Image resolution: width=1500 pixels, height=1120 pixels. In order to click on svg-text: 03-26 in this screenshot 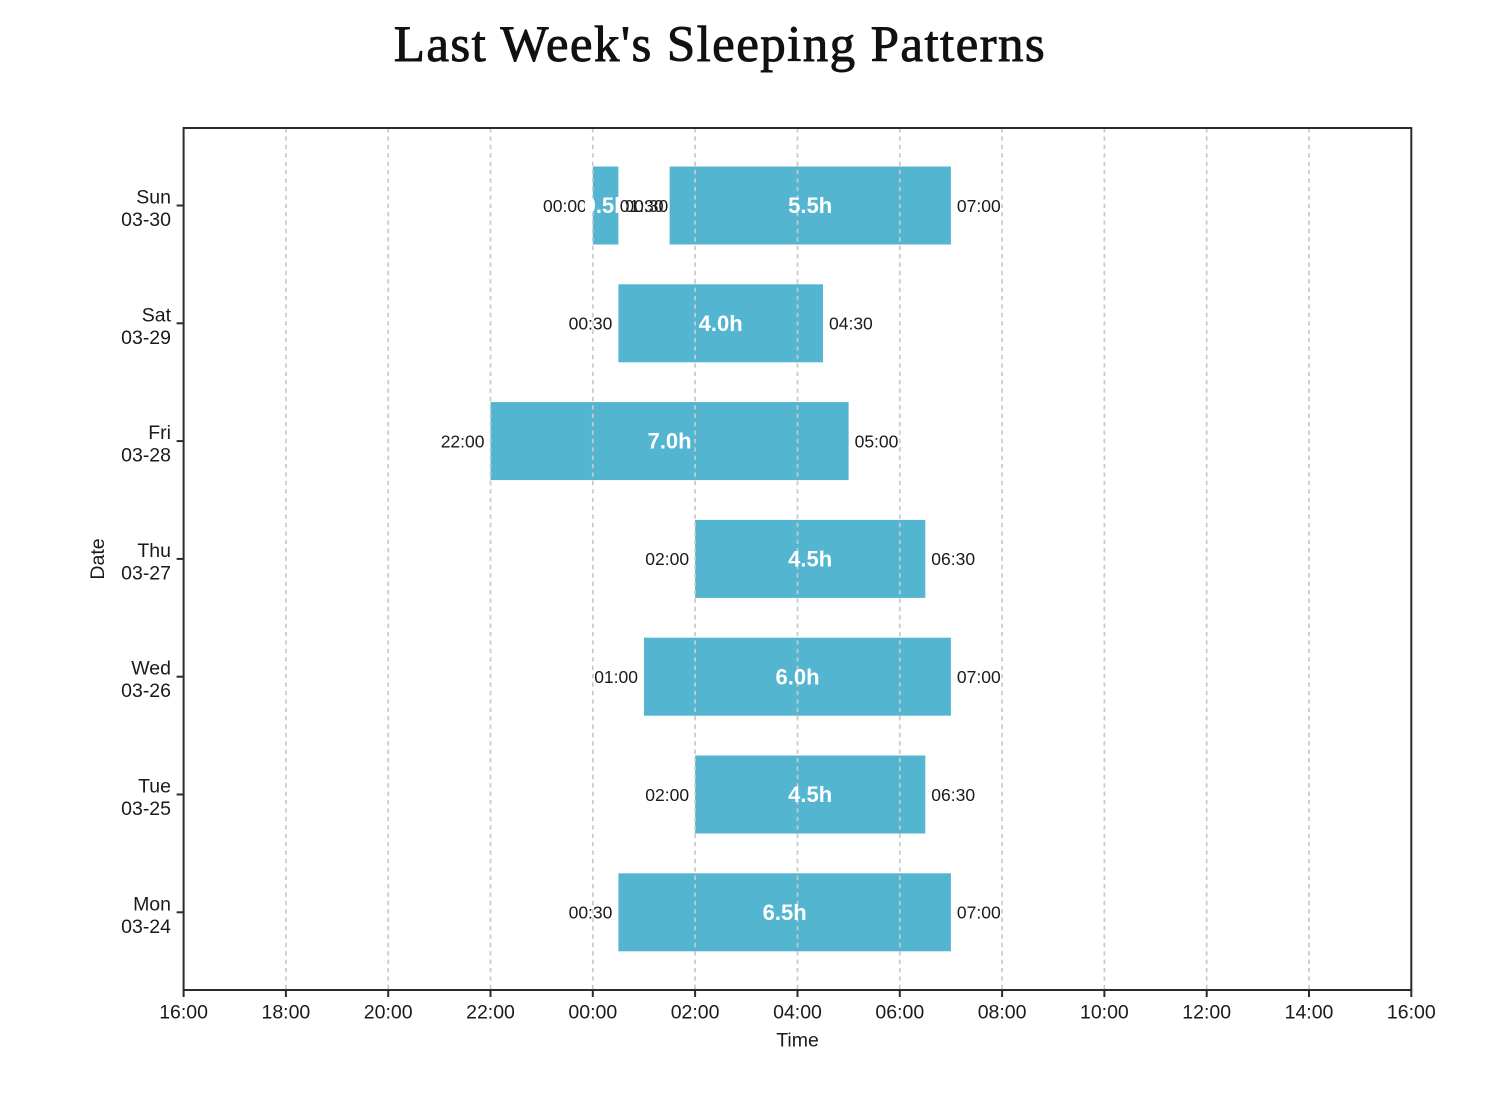, I will do `click(146, 691)`.